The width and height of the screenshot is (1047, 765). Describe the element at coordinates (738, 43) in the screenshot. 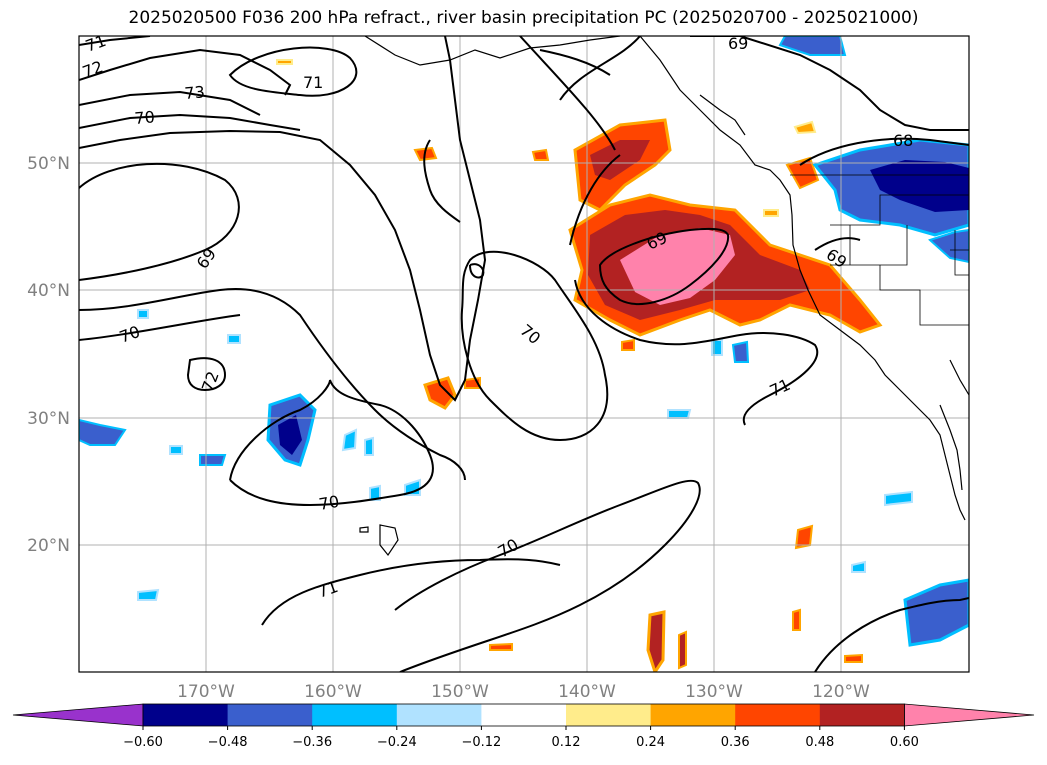

I see `contour-label: 69` at that location.